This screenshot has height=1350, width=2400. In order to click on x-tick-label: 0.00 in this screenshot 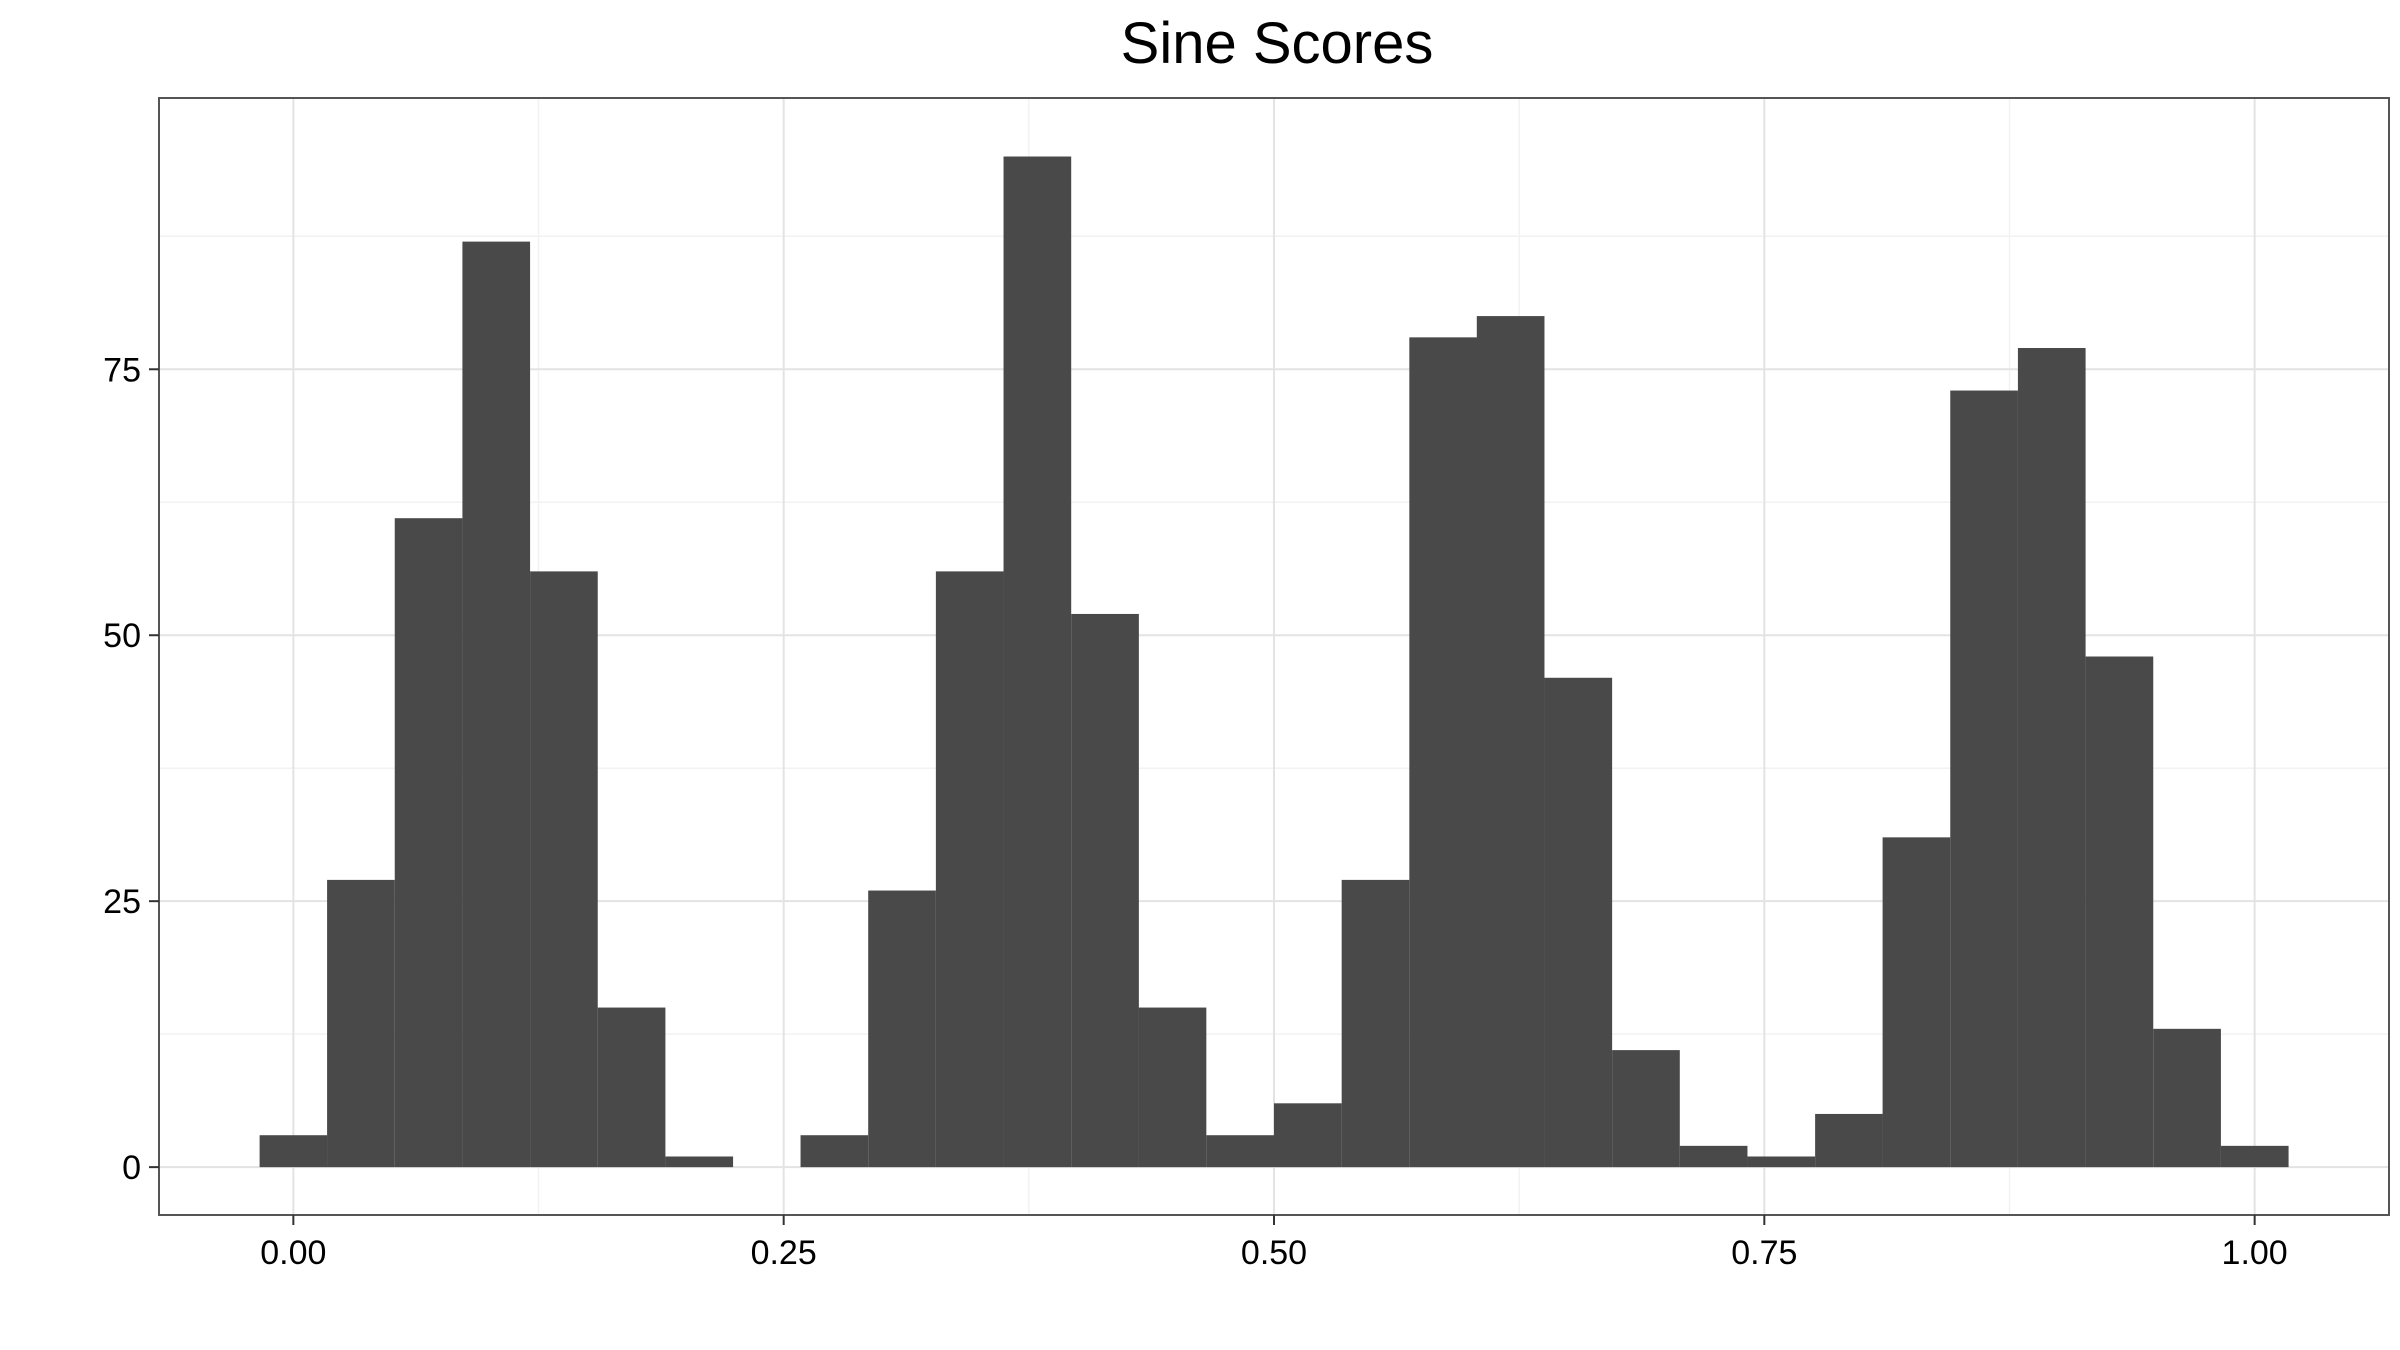, I will do `click(293, 1253)`.